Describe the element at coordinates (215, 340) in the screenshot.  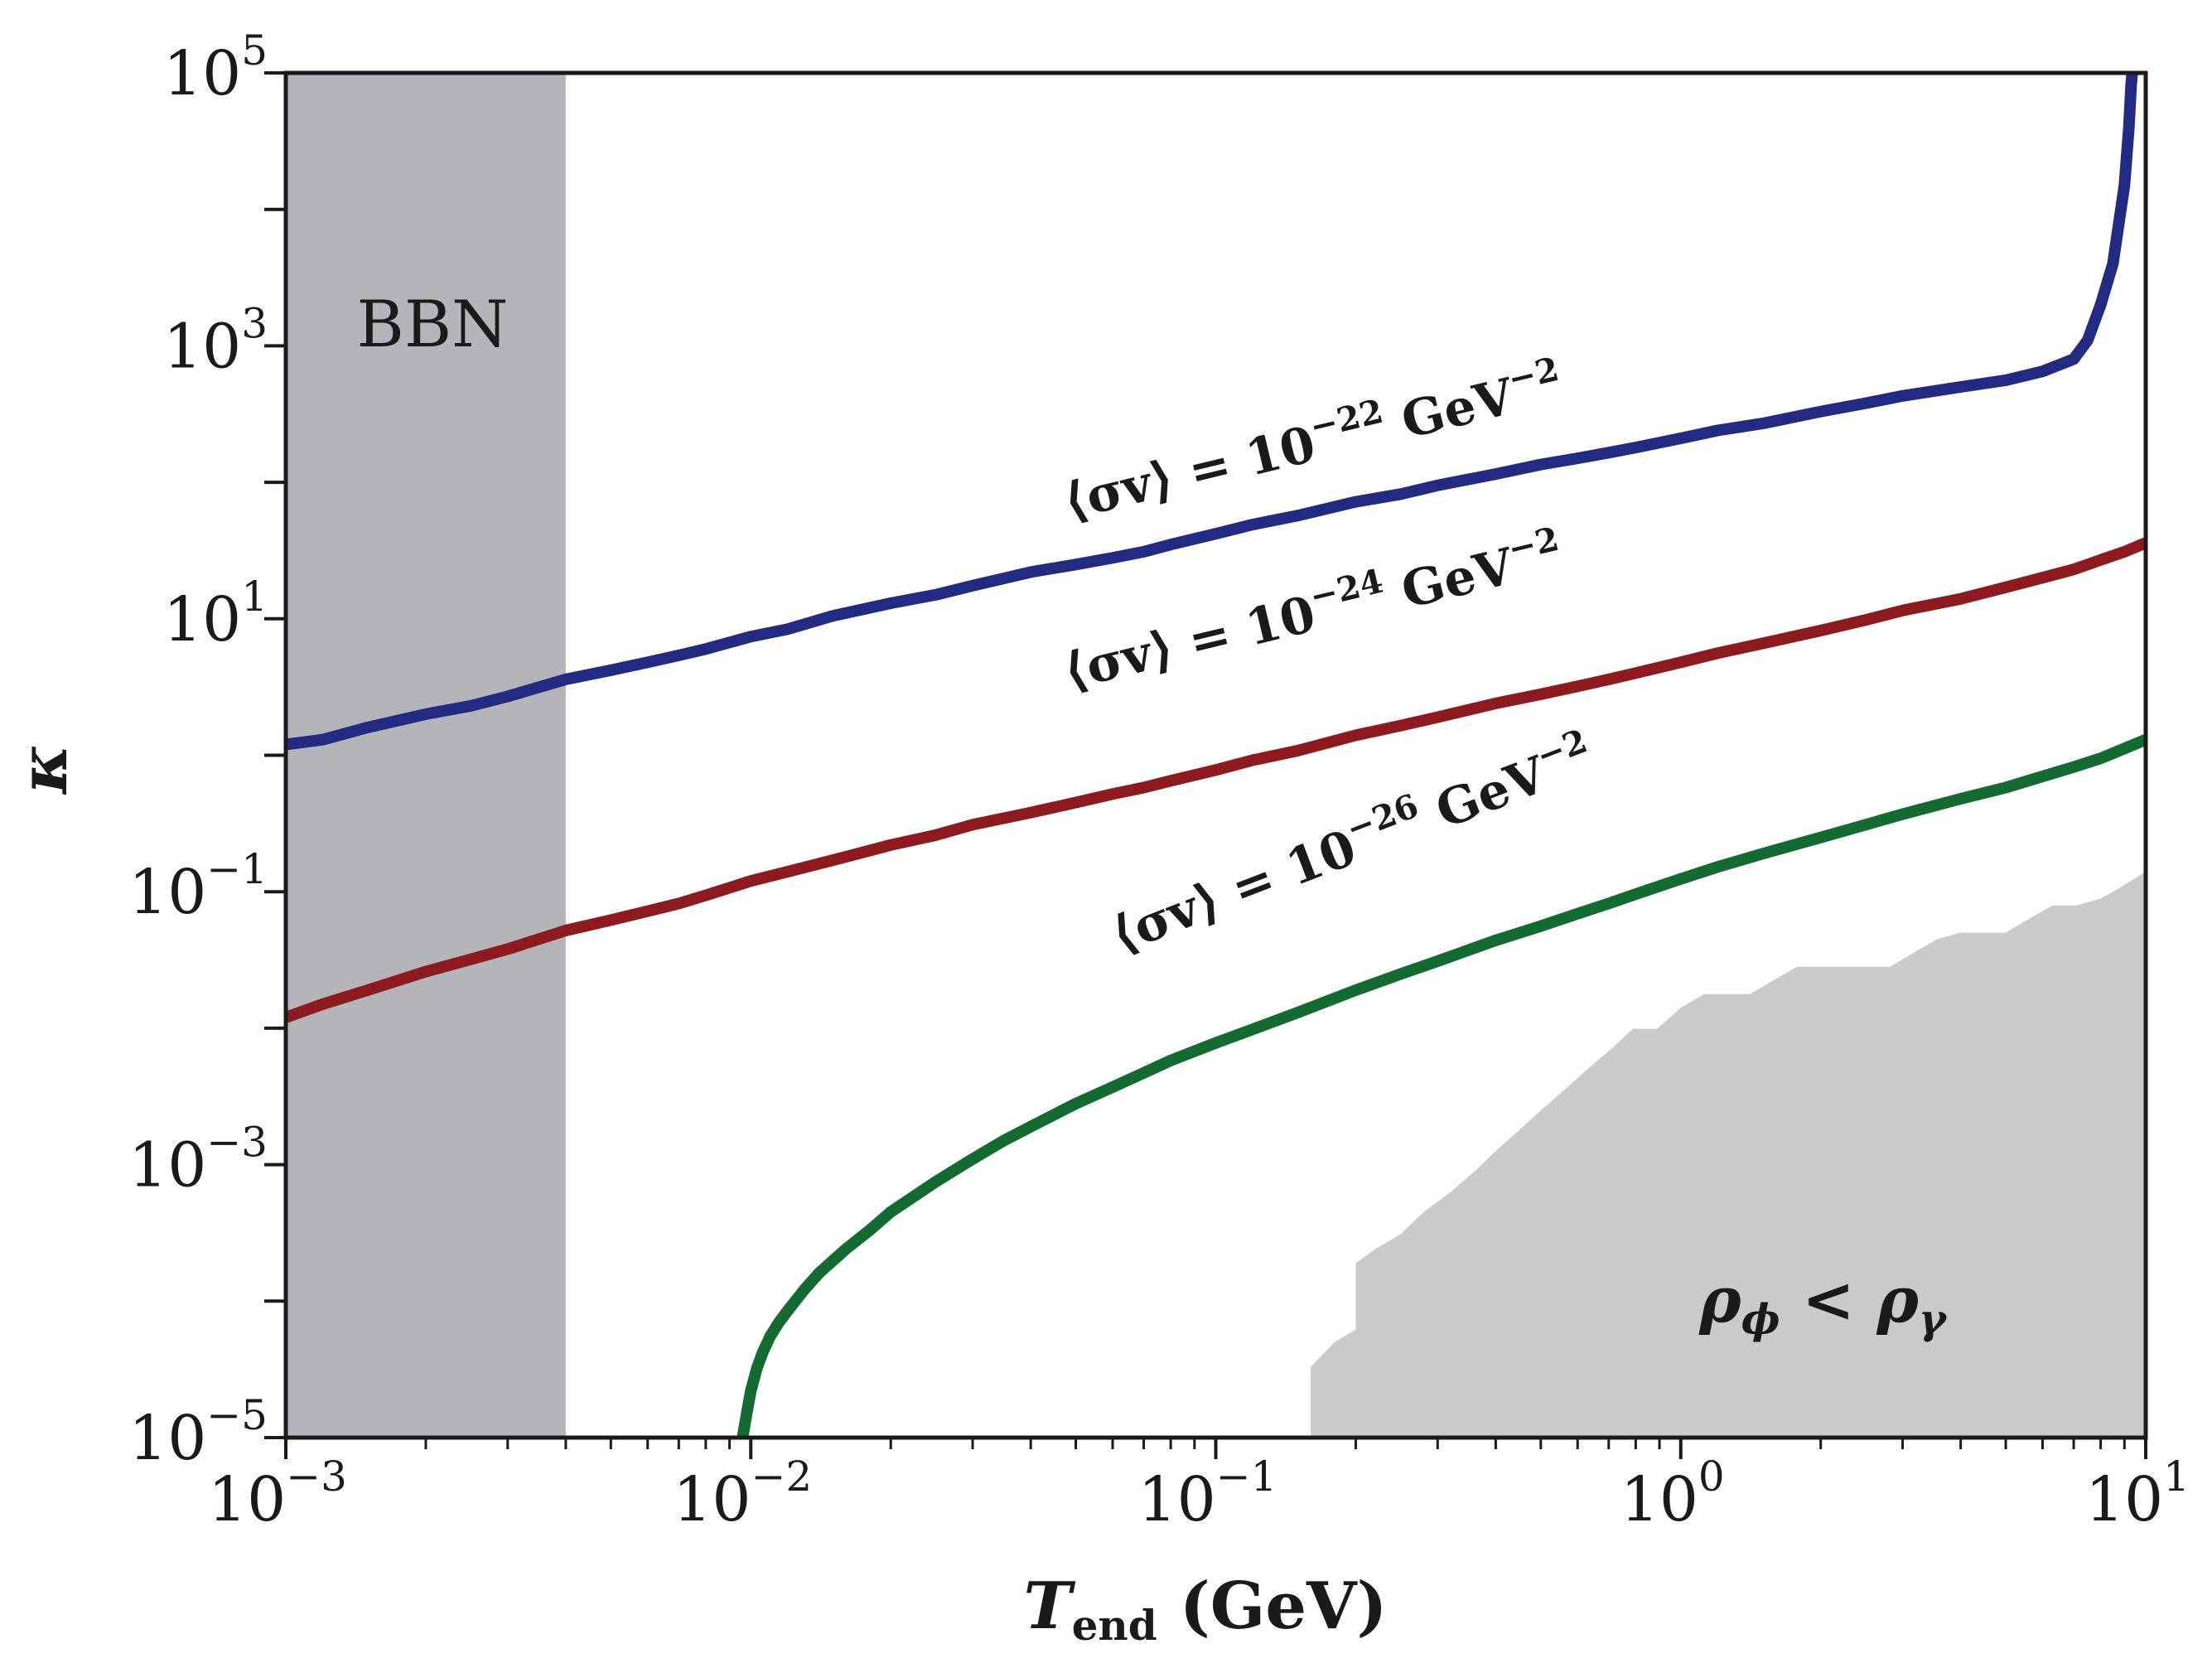
I see `y-tick-label: 10³` at that location.